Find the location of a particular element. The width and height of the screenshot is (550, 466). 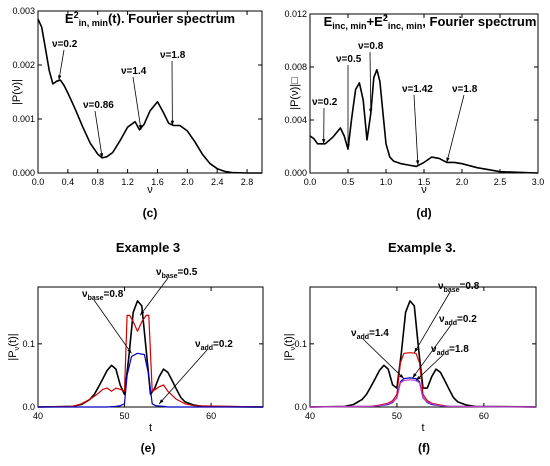

annotation-label: ν=0.5 is located at coordinates (349, 59).